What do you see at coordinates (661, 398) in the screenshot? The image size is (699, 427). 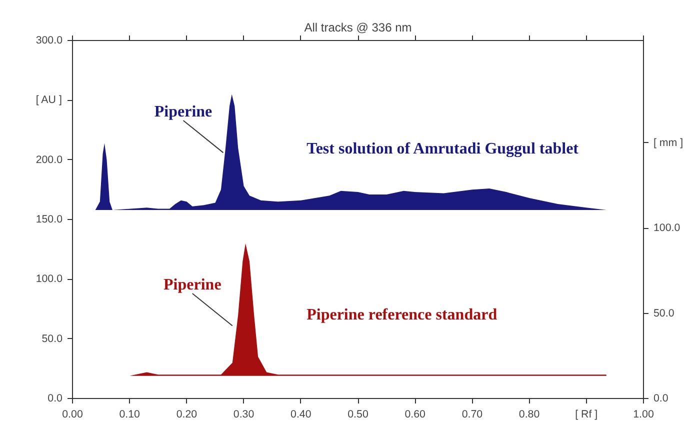 I see `y2-tick-label: 0.0` at bounding box center [661, 398].